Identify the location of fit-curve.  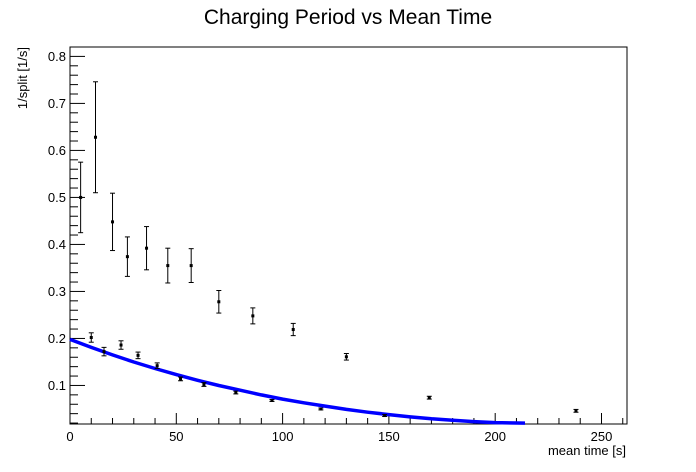
(297, 381).